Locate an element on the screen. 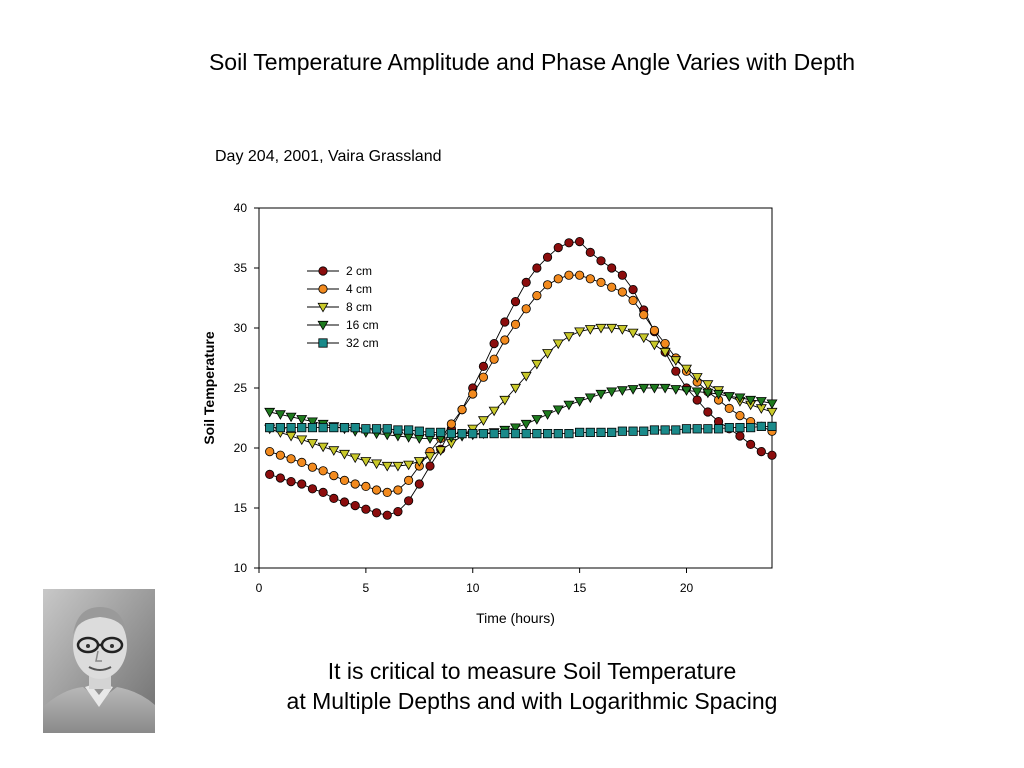  y-axis-label: Soil Temperature is located at coordinates (209, 388).